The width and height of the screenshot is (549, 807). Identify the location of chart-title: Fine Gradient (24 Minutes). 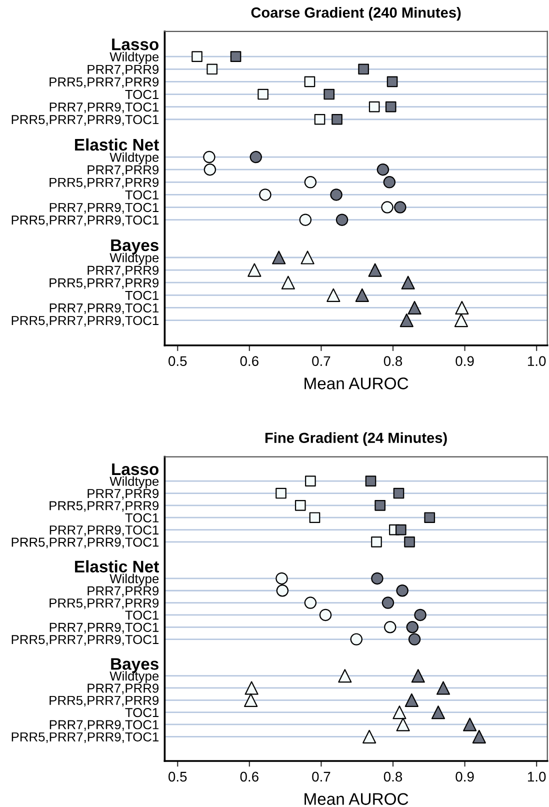
(356, 439).